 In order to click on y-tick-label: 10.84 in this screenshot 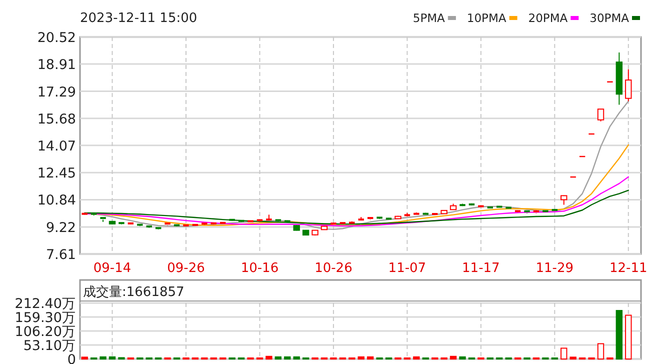, I will do `click(56, 200)`.